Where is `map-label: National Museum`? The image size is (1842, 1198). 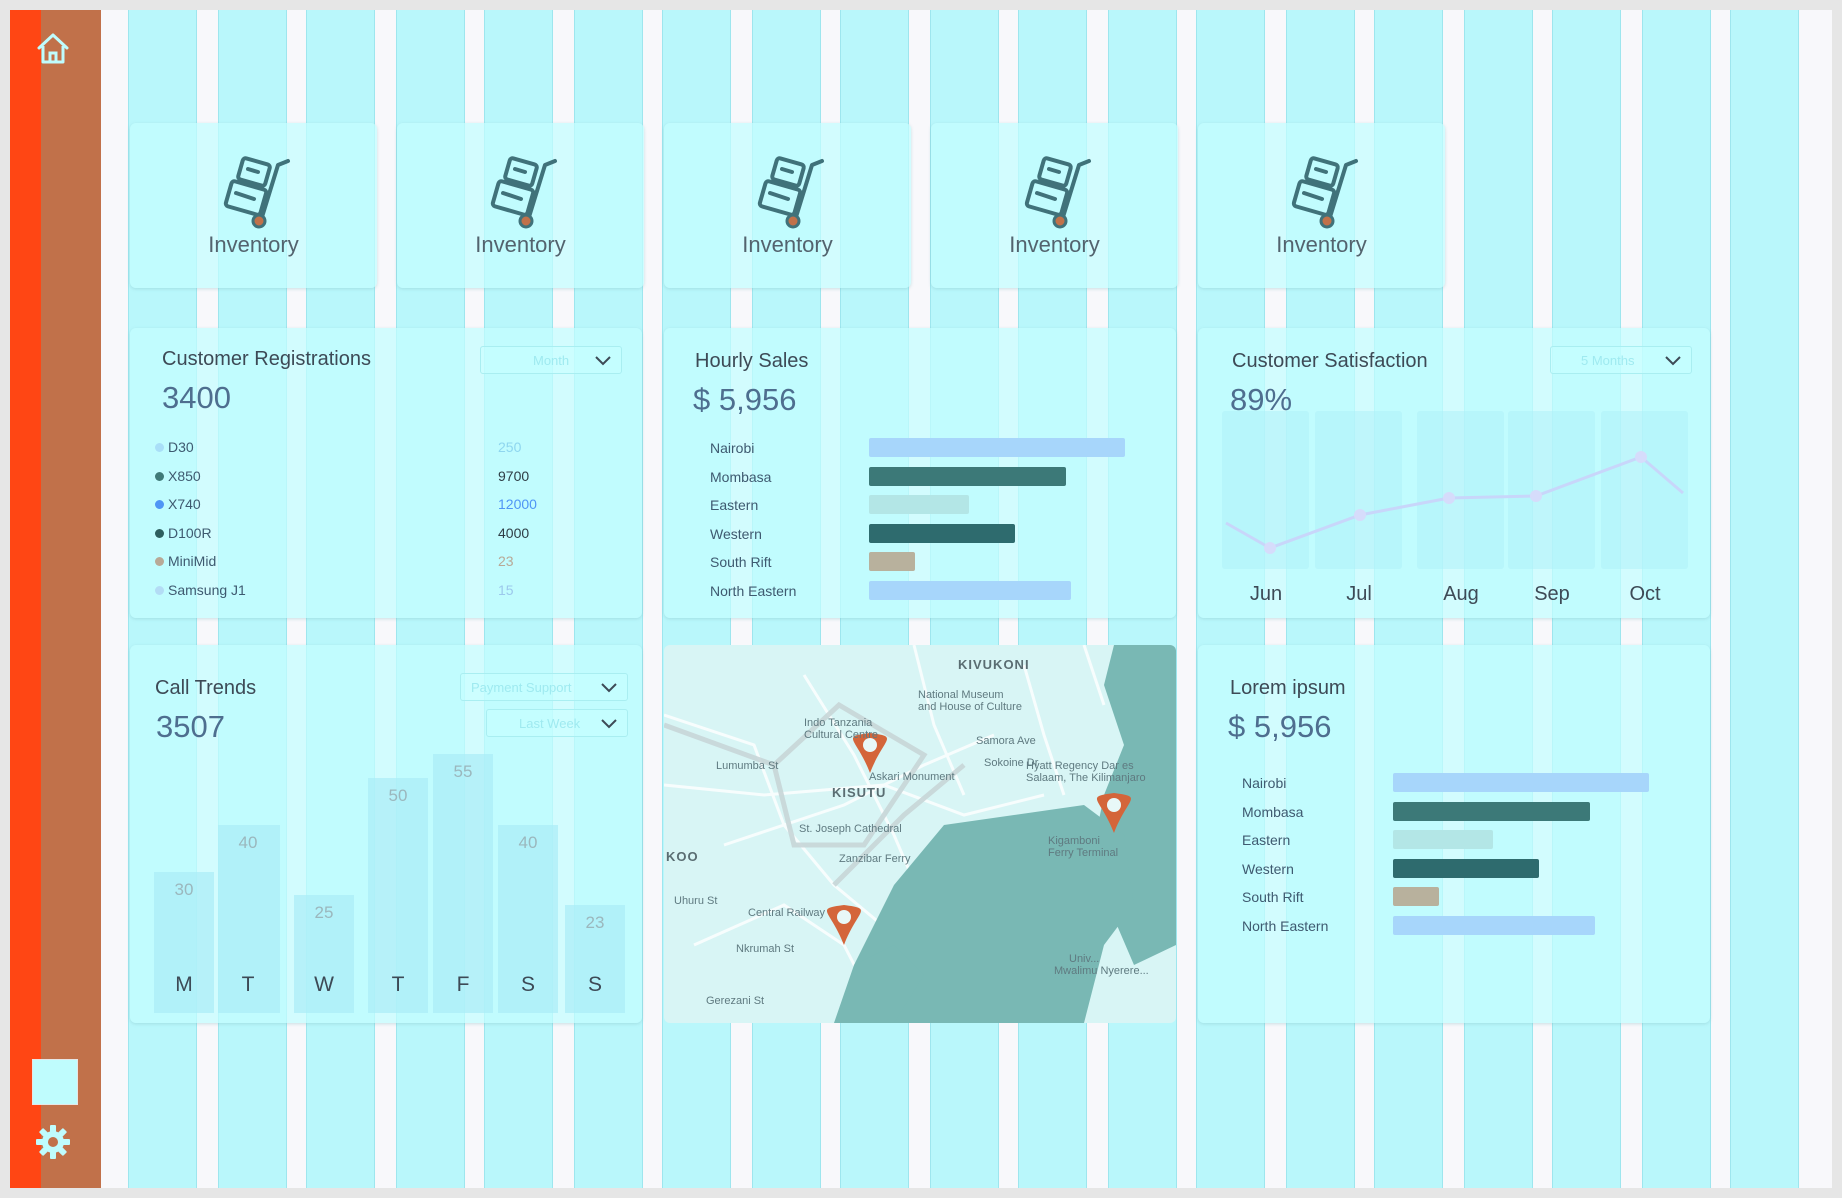 map-label: National Museum is located at coordinates (961, 695).